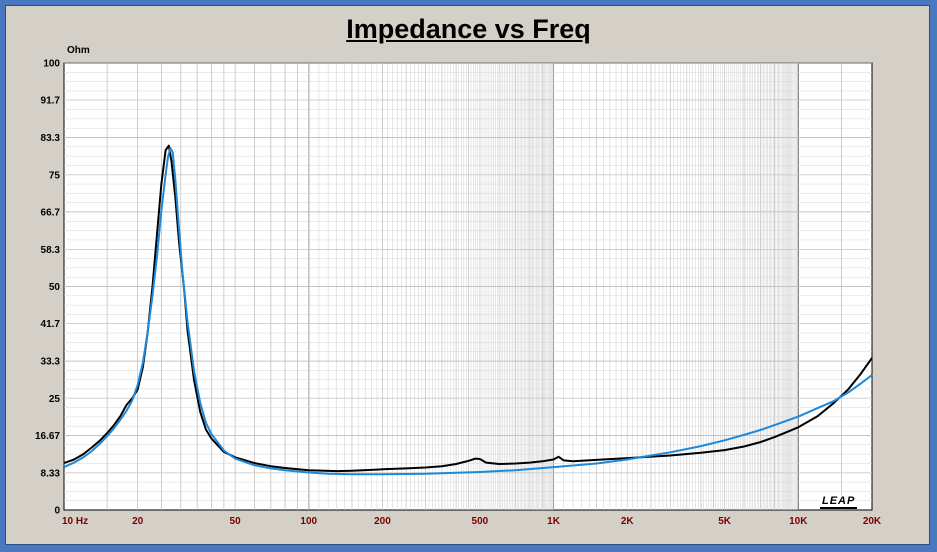  I want to click on x-tick-label: 20, so click(138, 521).